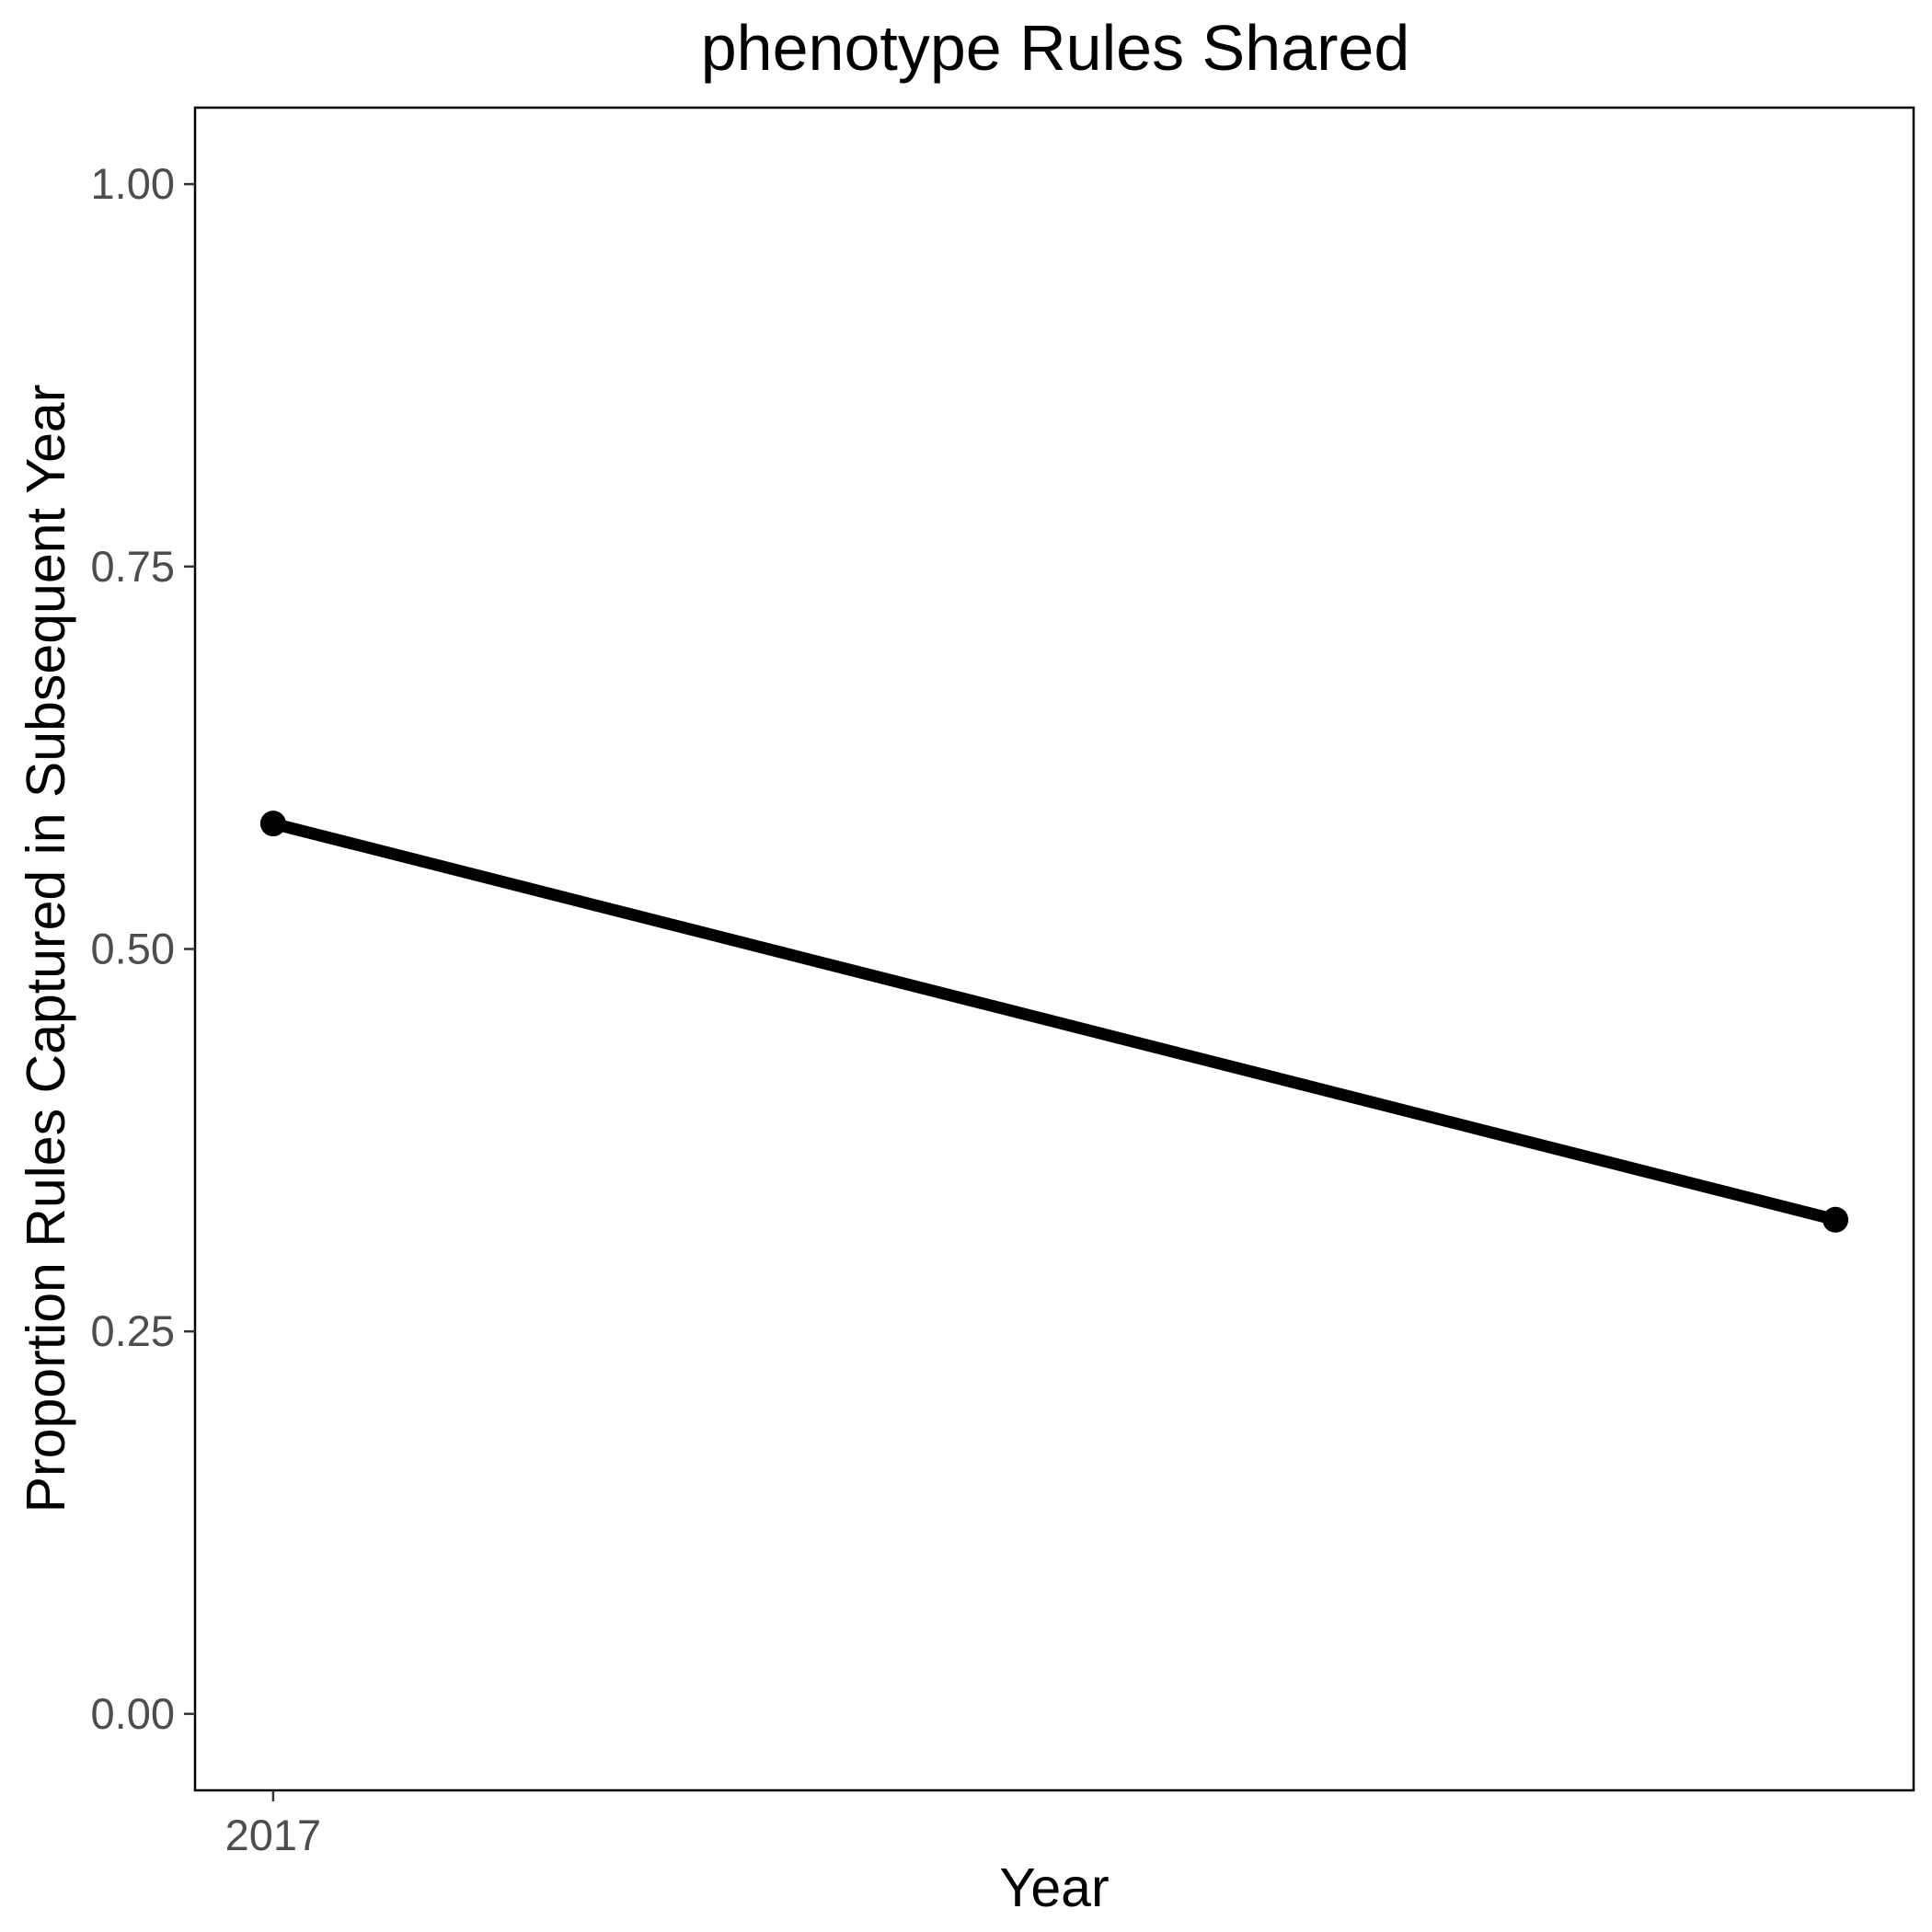  I want to click on y-tick-label: 0.50, so click(133, 949).